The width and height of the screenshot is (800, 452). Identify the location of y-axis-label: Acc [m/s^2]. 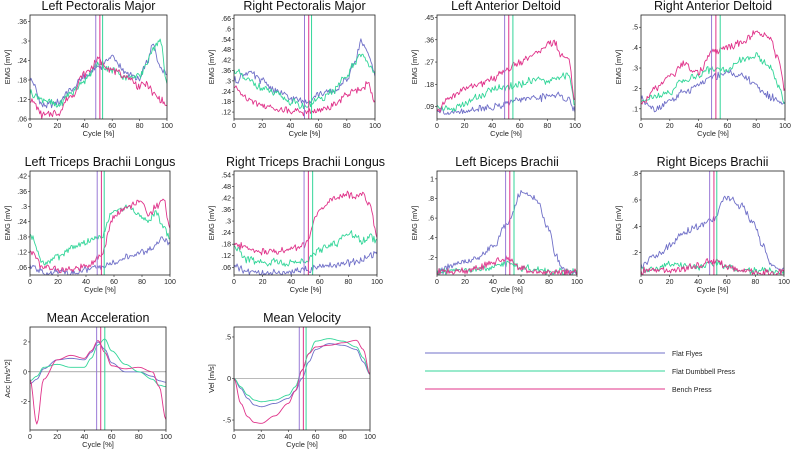
(7, 378).